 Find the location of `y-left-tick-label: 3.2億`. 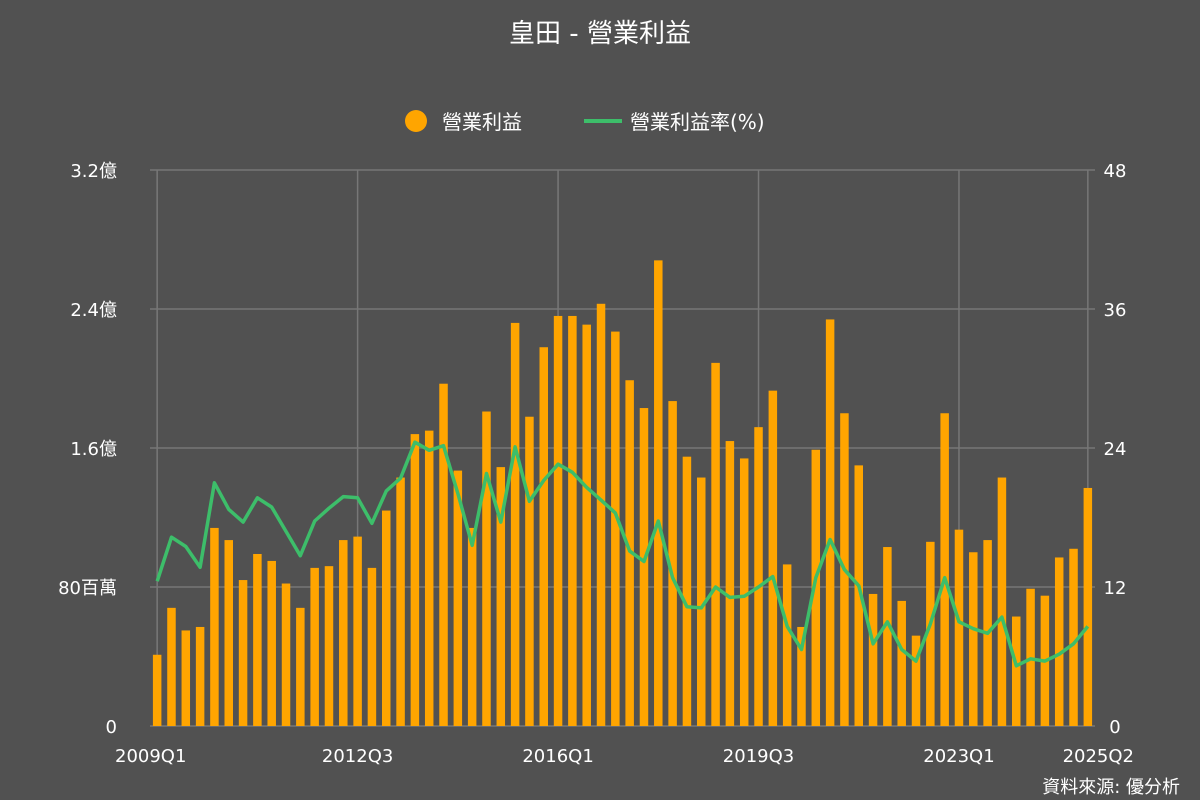

y-left-tick-label: 3.2億 is located at coordinates (93, 171).